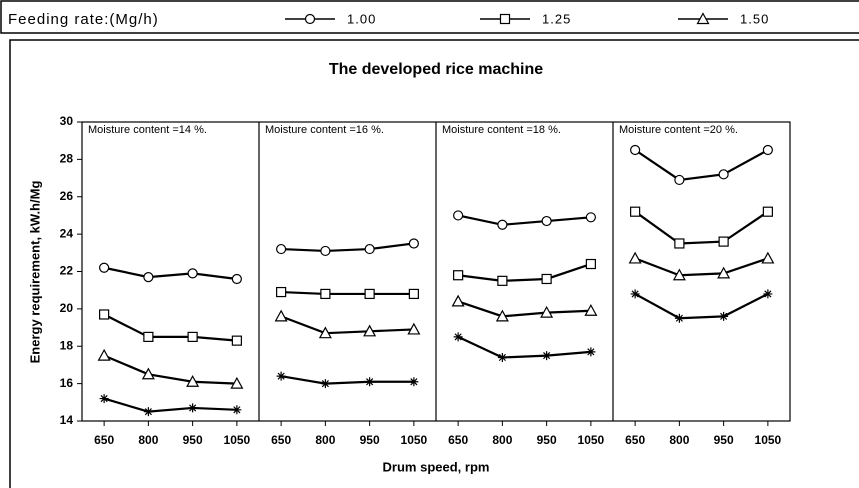  Describe the element at coordinates (147, 130) in the screenshot. I see `panel-annotation: Moisture content =14 %.` at that location.